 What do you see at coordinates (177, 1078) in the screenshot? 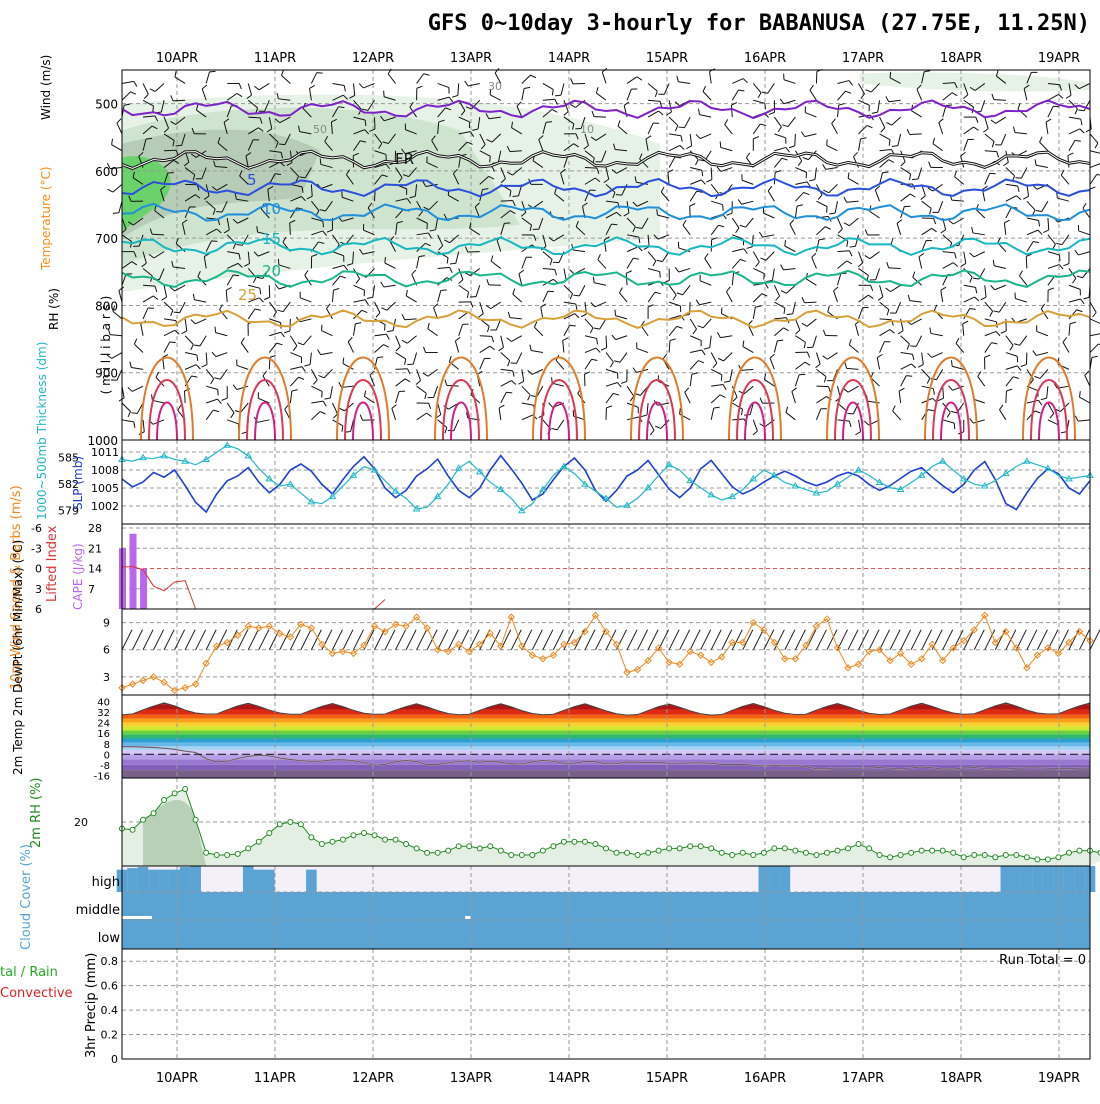
I see `date-label-bottom: 10APR` at bounding box center [177, 1078].